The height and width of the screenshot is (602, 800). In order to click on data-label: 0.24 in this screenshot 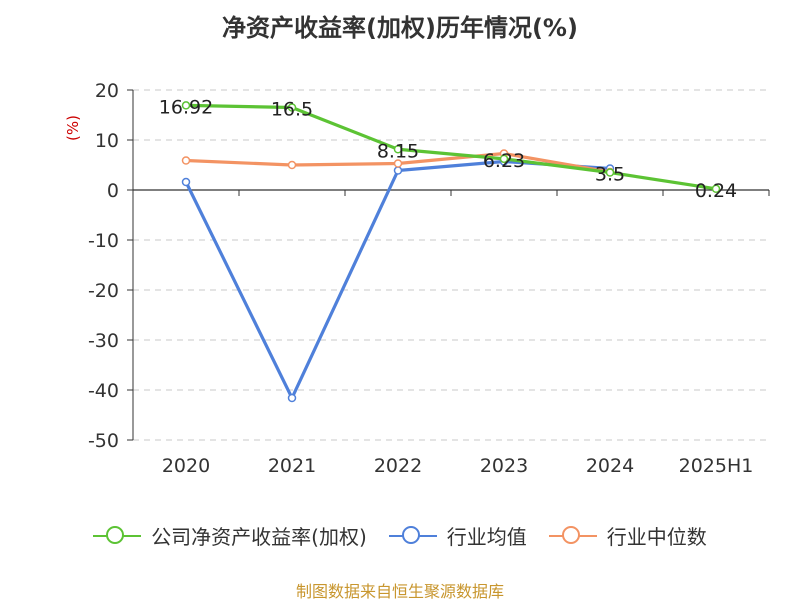, I will do `click(716, 191)`.